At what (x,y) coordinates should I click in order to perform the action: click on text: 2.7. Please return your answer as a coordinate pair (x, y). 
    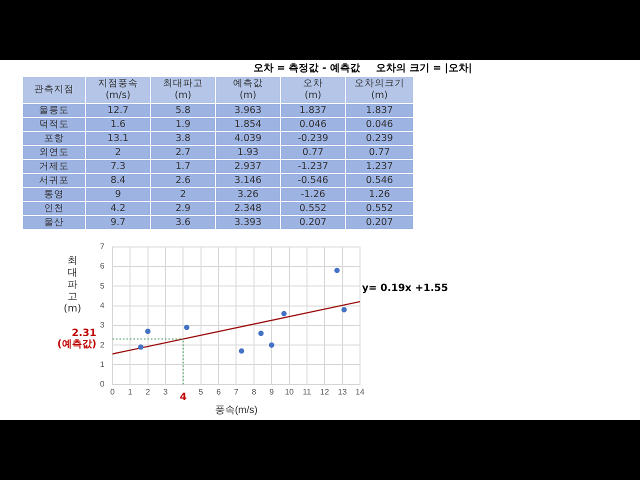
    Looking at the image, I should click on (183, 152).